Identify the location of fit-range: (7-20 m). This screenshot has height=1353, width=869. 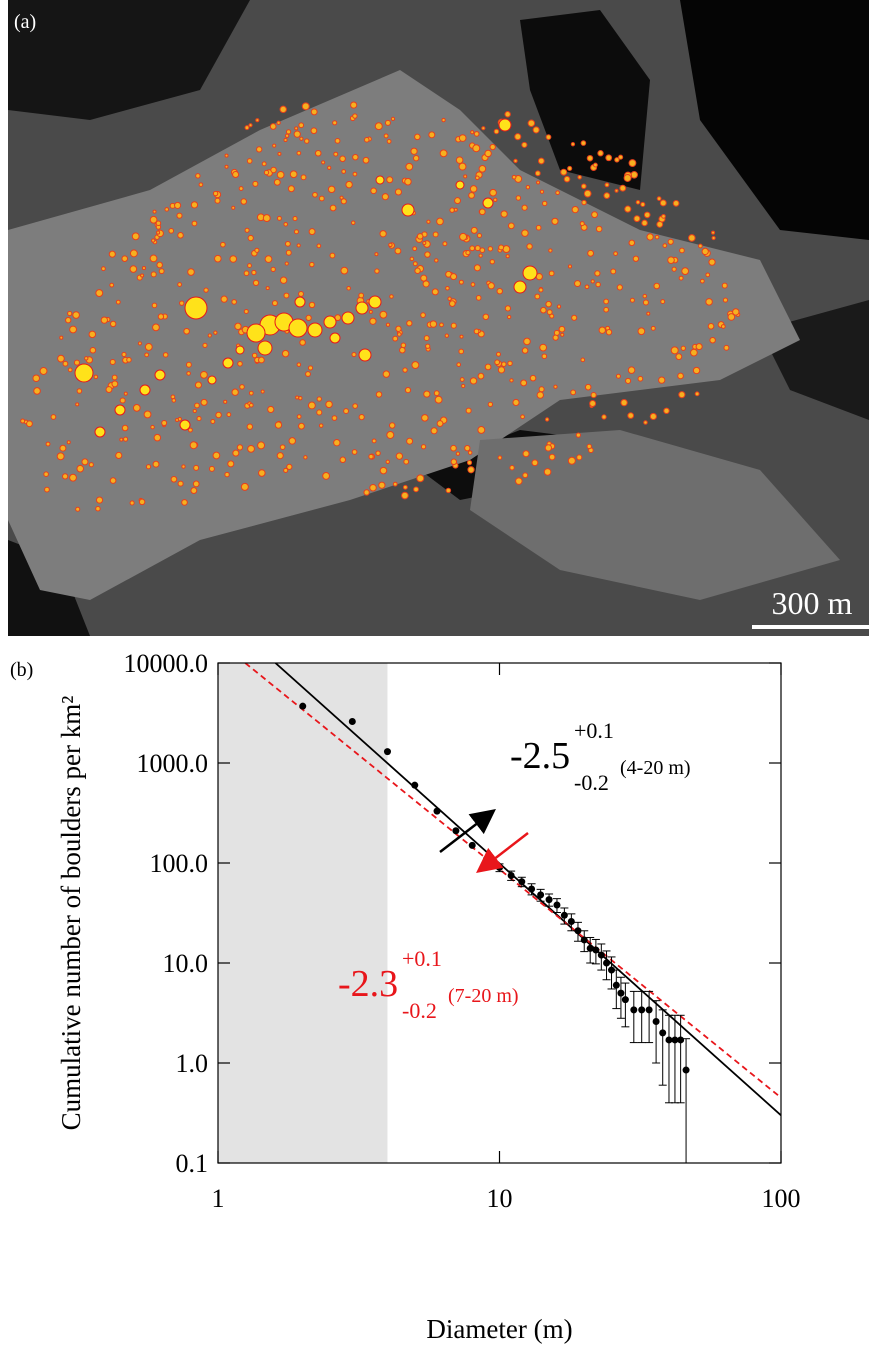
(483, 996).